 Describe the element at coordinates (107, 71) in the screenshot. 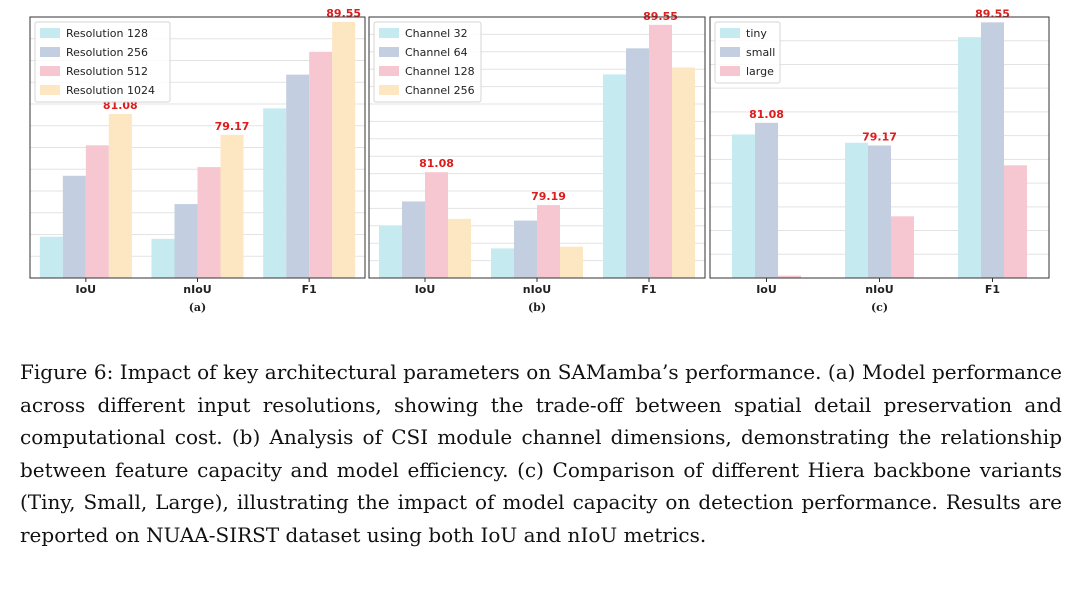

I see `legend-label: Resolution 512` at that location.